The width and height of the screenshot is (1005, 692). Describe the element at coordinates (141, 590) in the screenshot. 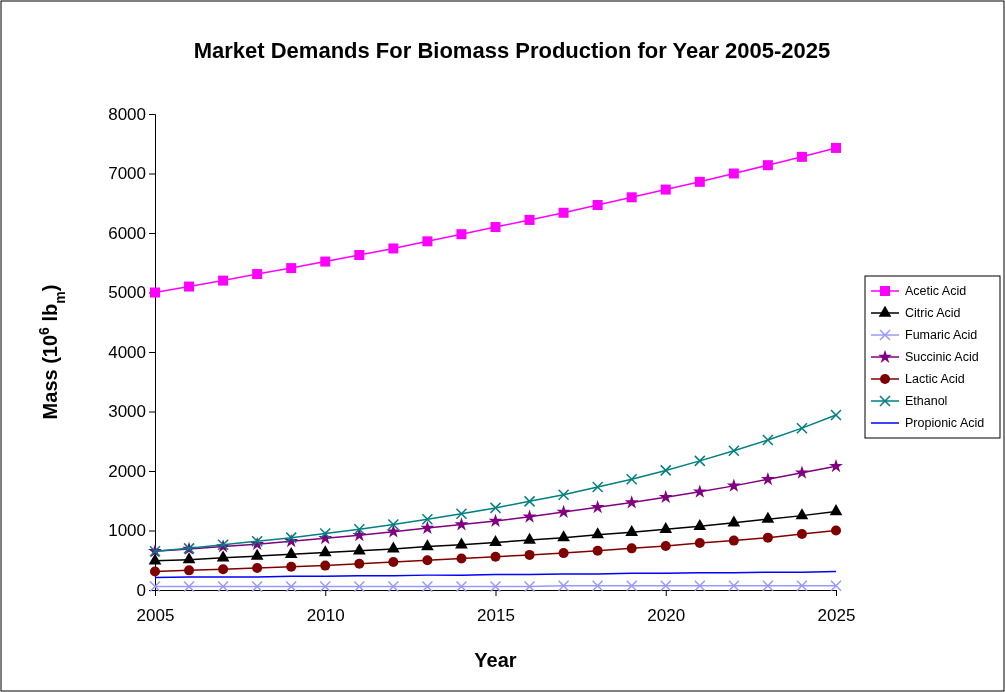

I see `y-tick-label: 0` at that location.